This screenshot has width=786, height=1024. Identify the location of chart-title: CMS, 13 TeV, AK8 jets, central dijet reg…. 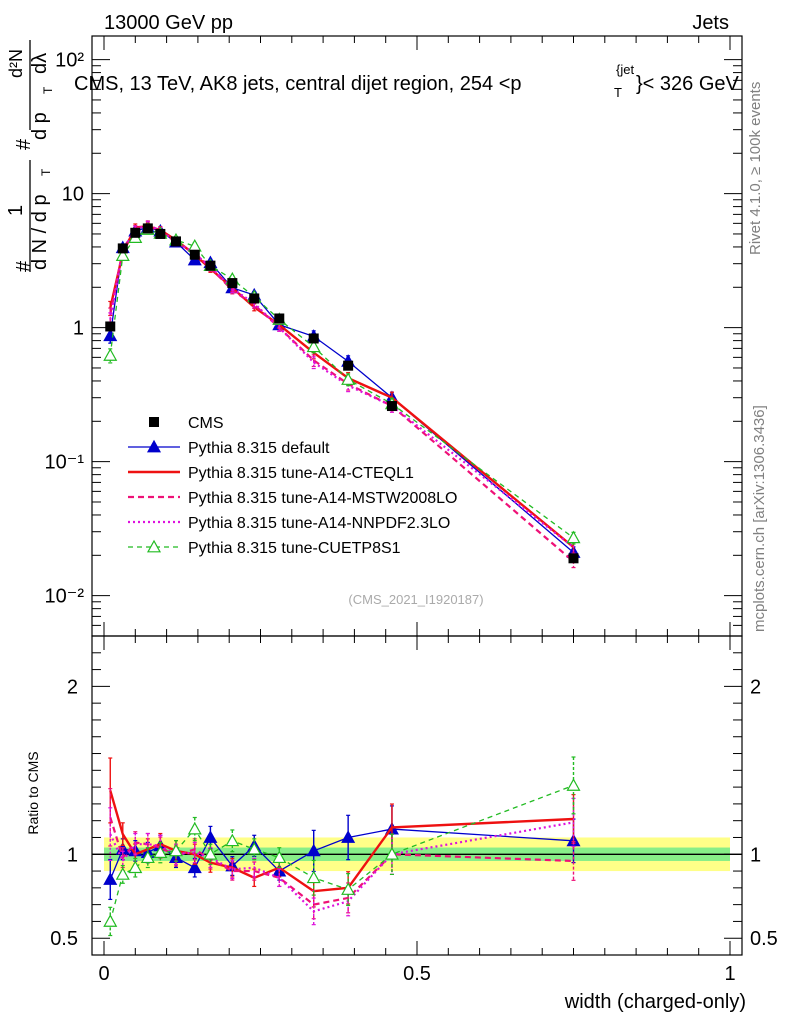
(407, 81).